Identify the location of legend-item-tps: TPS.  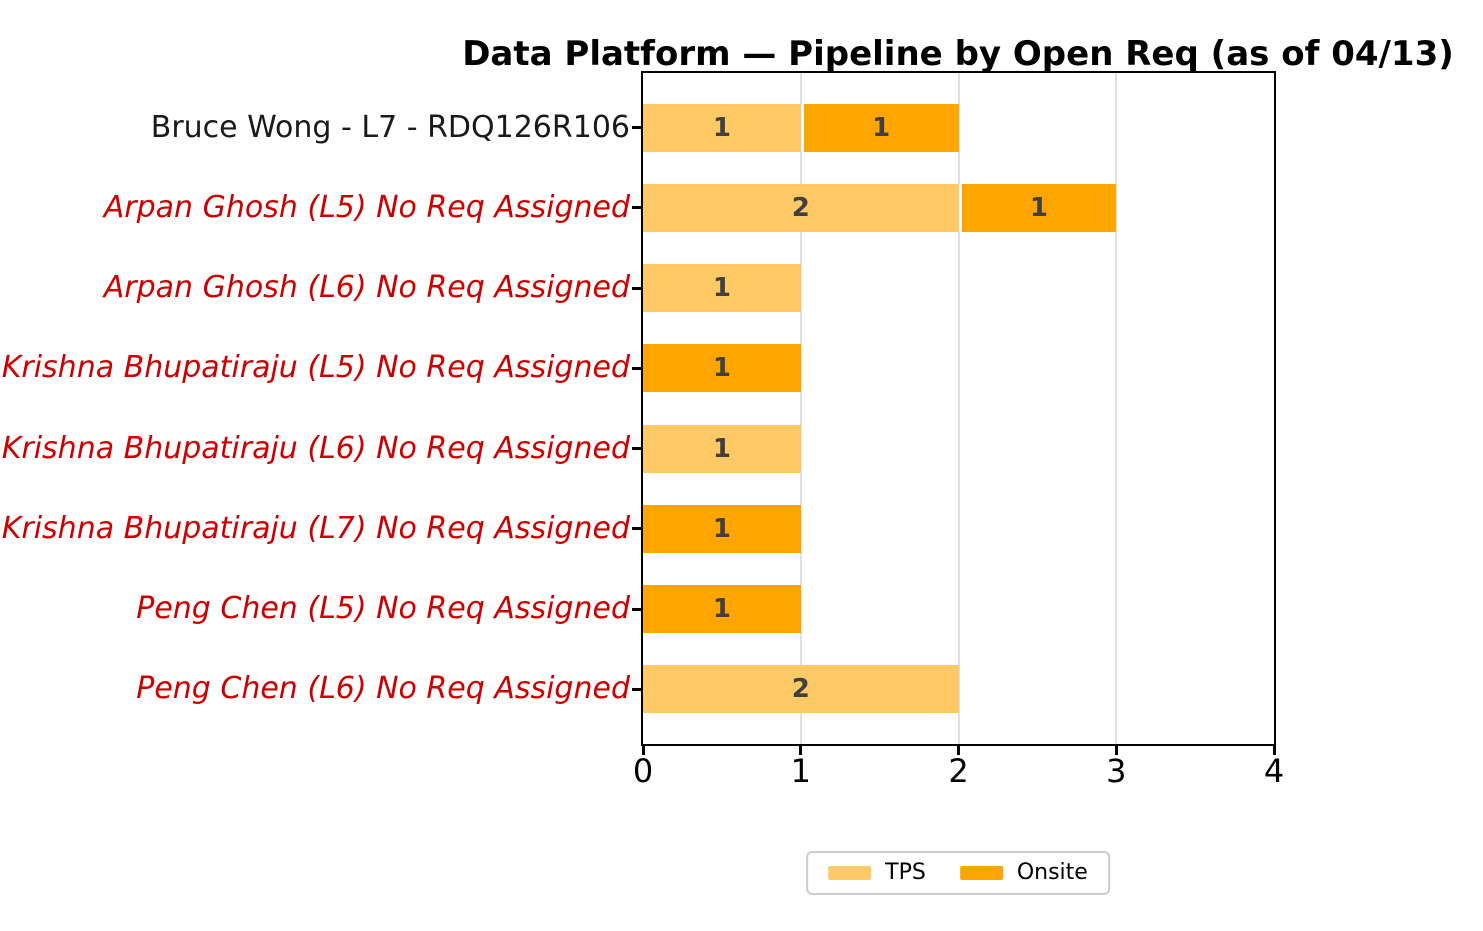
(877, 873).